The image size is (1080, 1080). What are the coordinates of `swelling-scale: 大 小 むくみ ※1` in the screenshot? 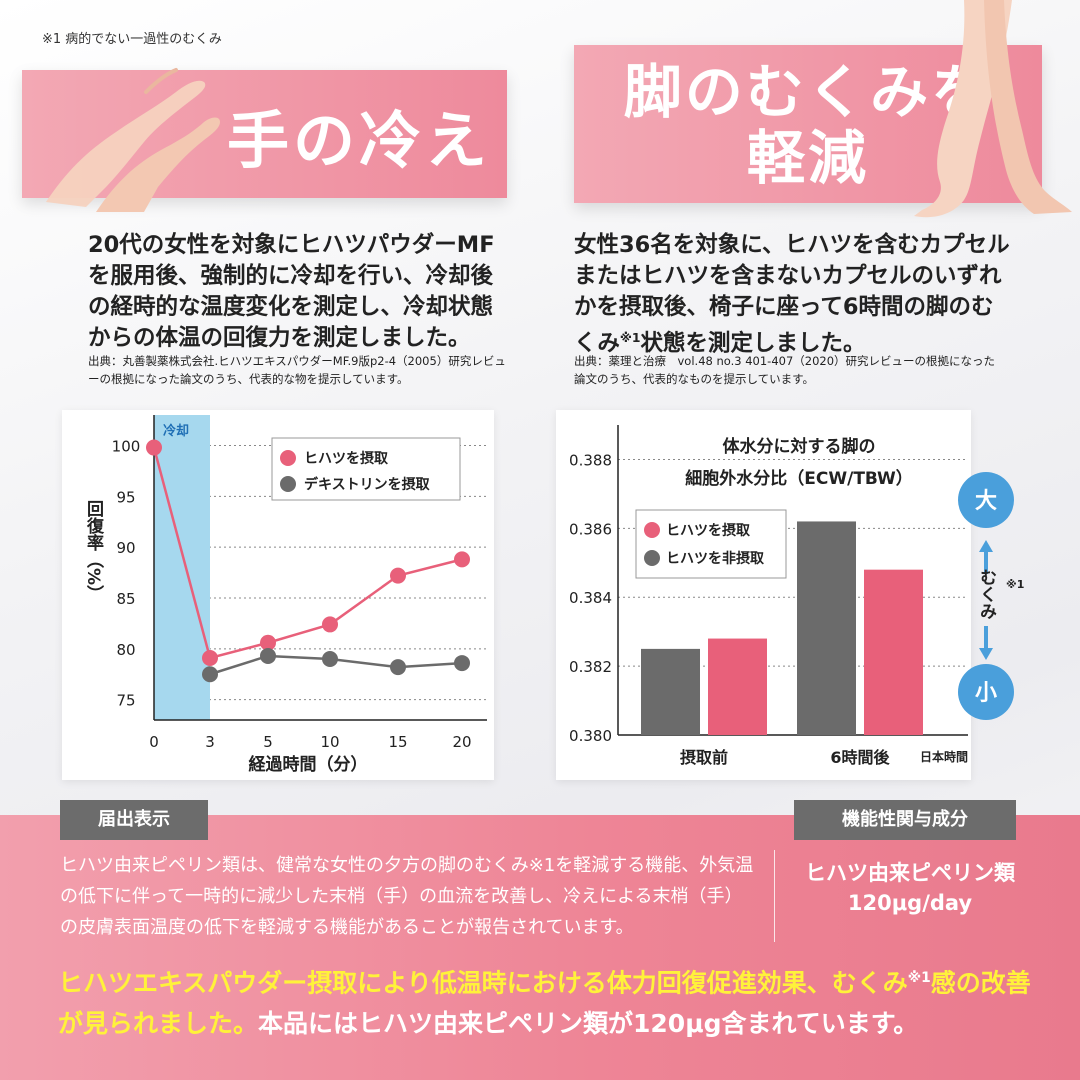 It's located at (991, 596).